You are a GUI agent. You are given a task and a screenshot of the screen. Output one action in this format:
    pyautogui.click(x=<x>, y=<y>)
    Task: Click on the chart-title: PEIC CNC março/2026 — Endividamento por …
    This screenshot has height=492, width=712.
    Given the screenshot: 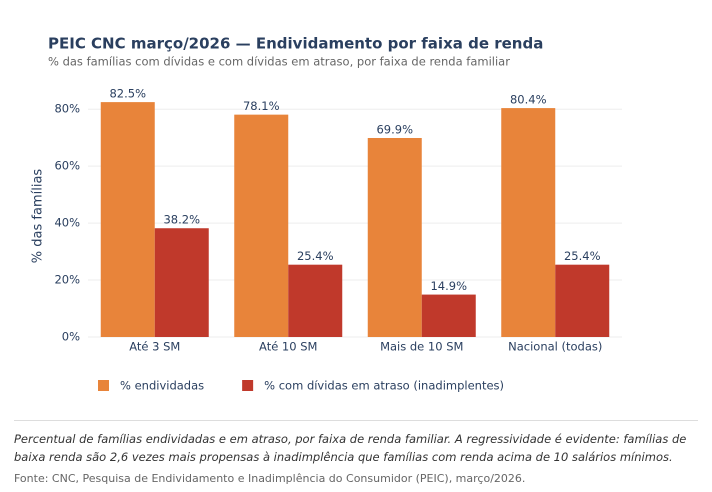 What is the action you would take?
    pyautogui.click(x=295, y=44)
    